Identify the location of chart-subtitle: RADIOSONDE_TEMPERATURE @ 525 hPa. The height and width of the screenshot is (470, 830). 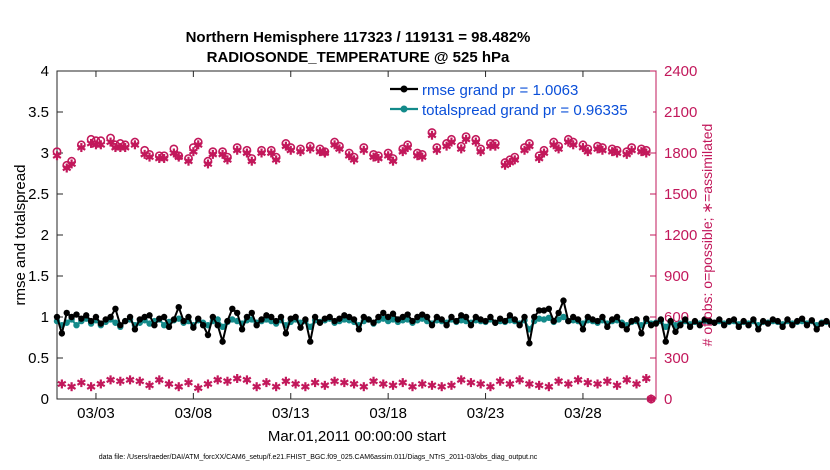
(358, 57).